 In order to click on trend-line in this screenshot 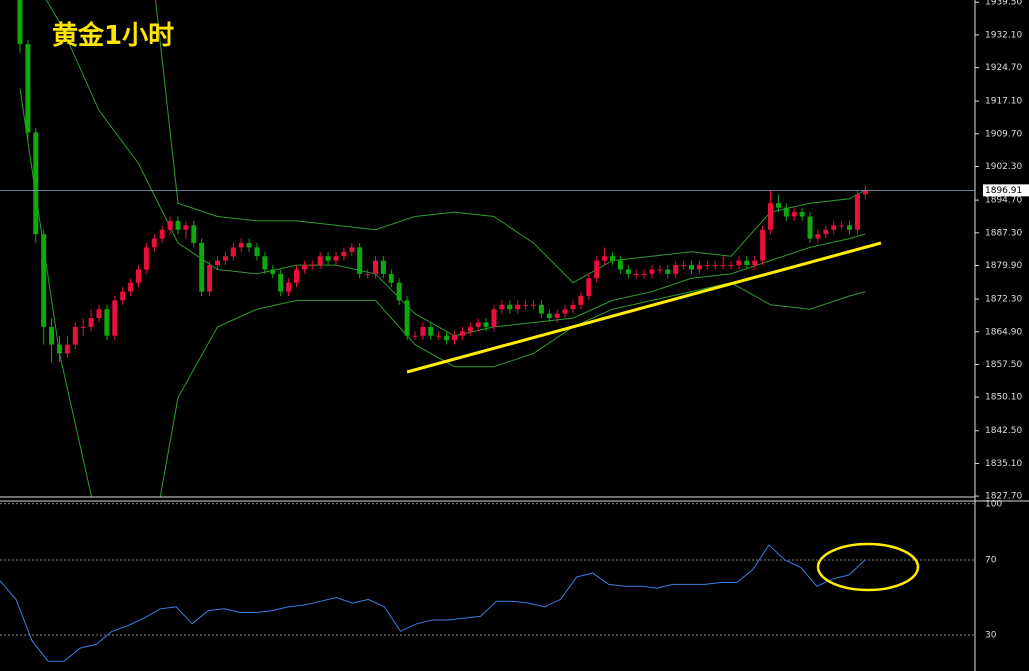, I will do `click(644, 307)`.